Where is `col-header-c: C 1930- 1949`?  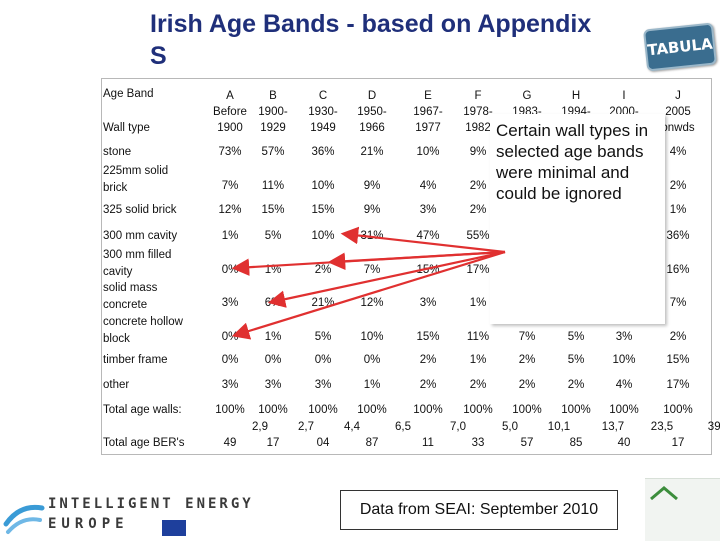
col-header-c: C 1930- 1949 is located at coordinates (323, 112).